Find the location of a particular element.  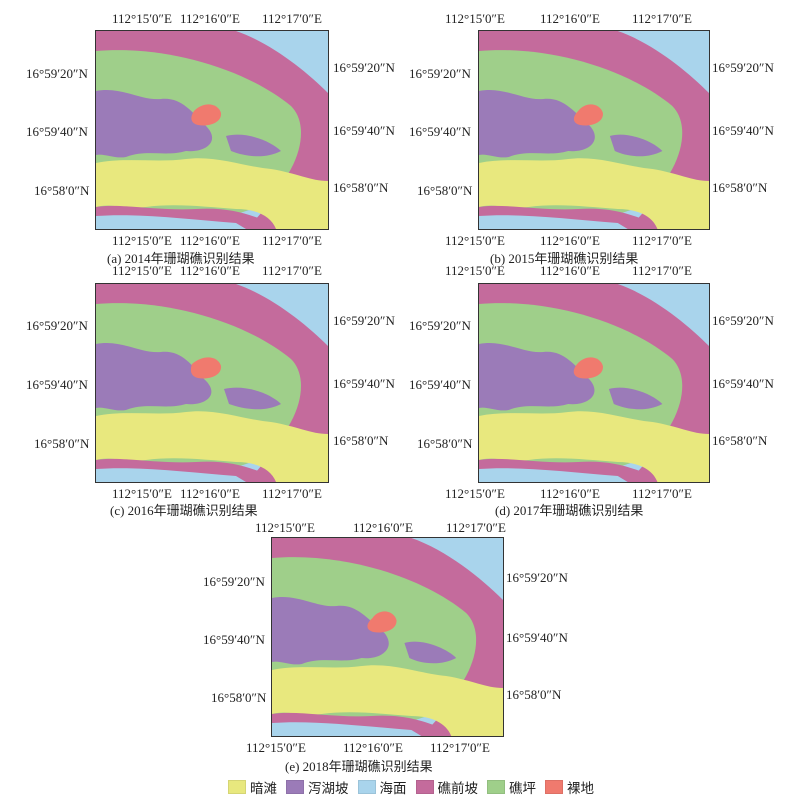

map-area-b is located at coordinates (594, 130).